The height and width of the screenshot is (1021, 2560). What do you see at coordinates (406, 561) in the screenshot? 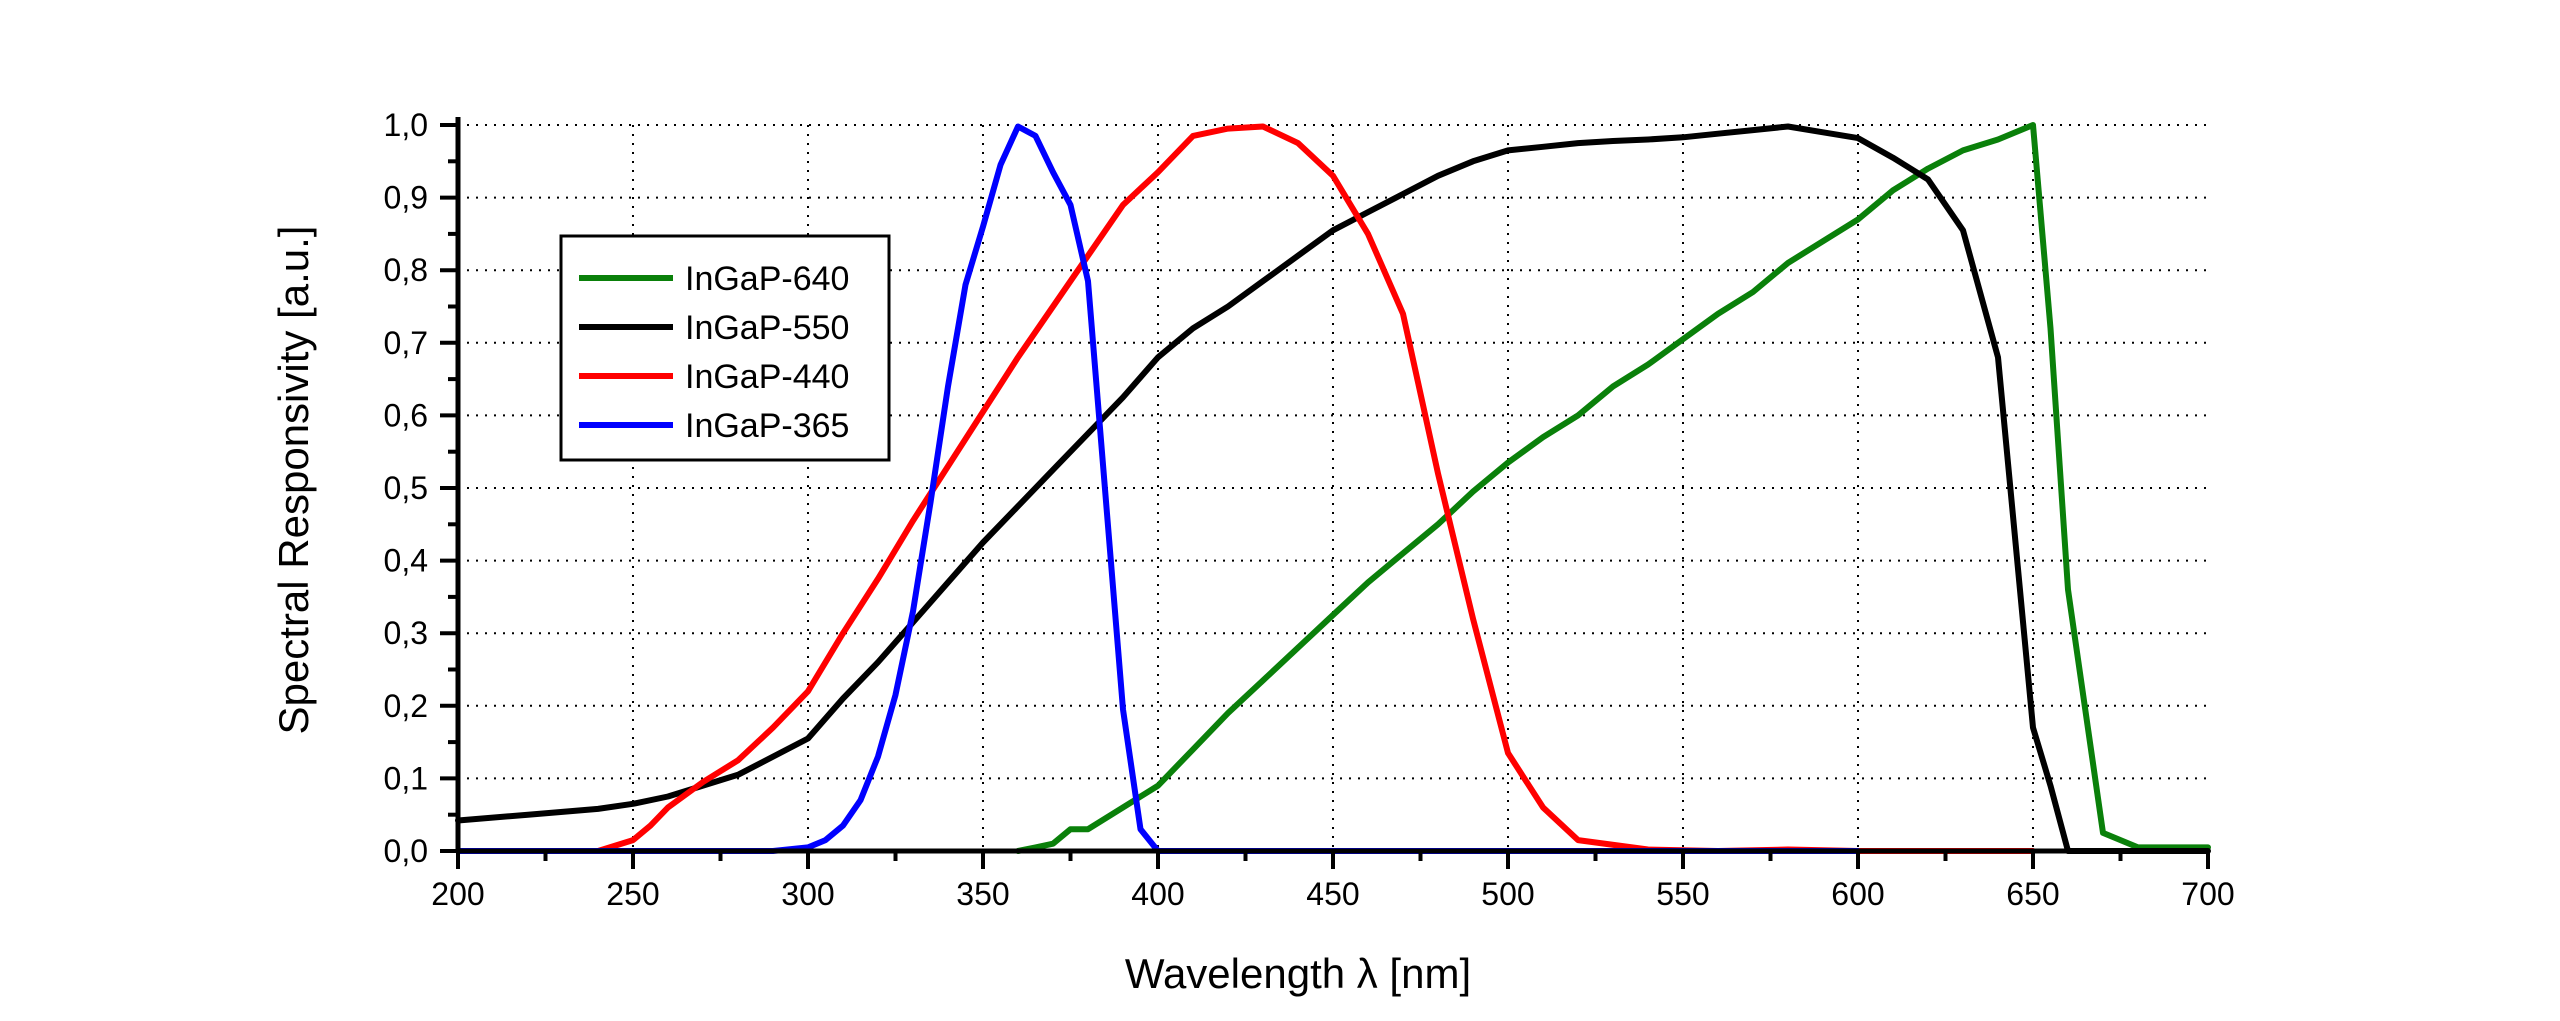
I see `y-tick-label: 0,4` at bounding box center [406, 561].